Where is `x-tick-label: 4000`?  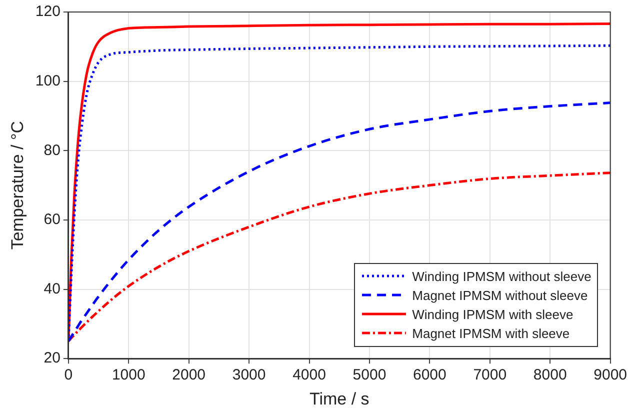 x-tick-label: 4000 is located at coordinates (309, 375).